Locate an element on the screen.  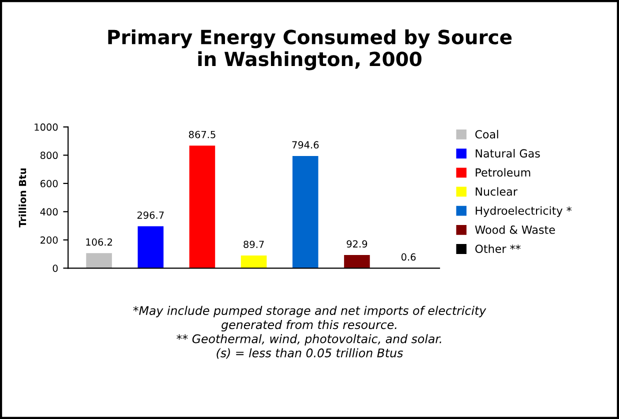
y-tick-label: 400 is located at coordinates (49, 212).